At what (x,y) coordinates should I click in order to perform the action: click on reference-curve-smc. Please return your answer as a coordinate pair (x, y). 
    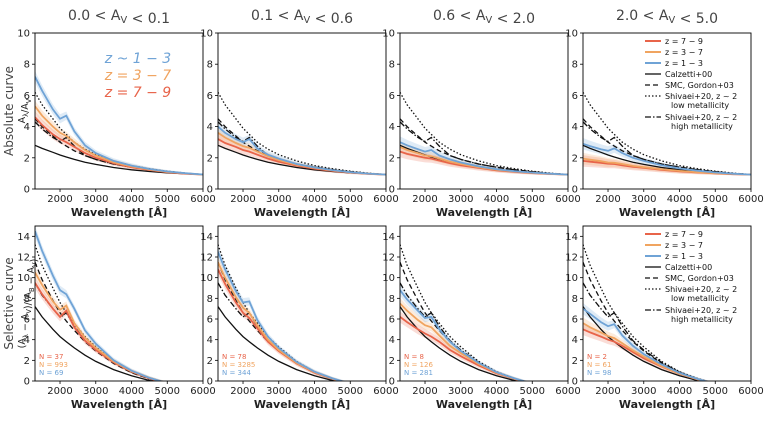
    Looking at the image, I should click on (645, 321).